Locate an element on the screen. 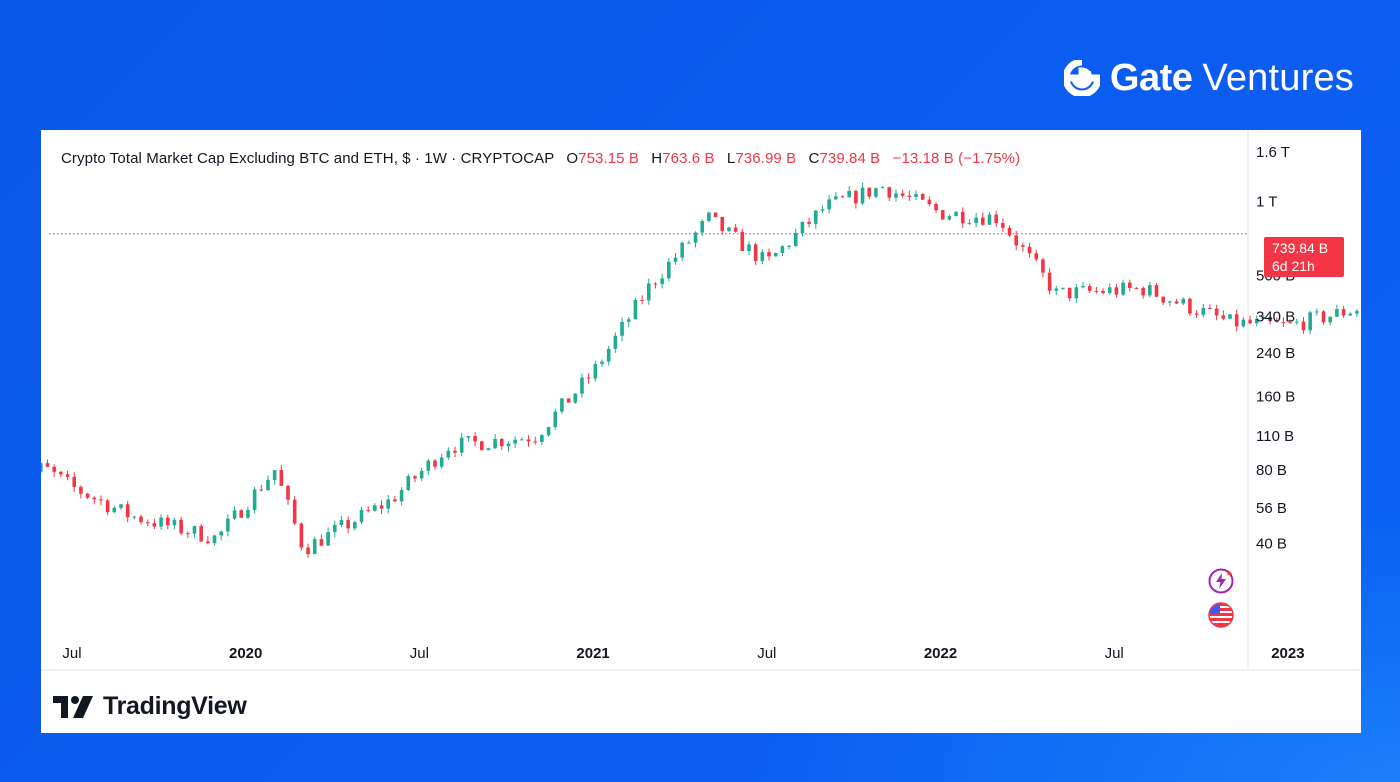  tradingview-logo: TradingView is located at coordinates (150, 706).